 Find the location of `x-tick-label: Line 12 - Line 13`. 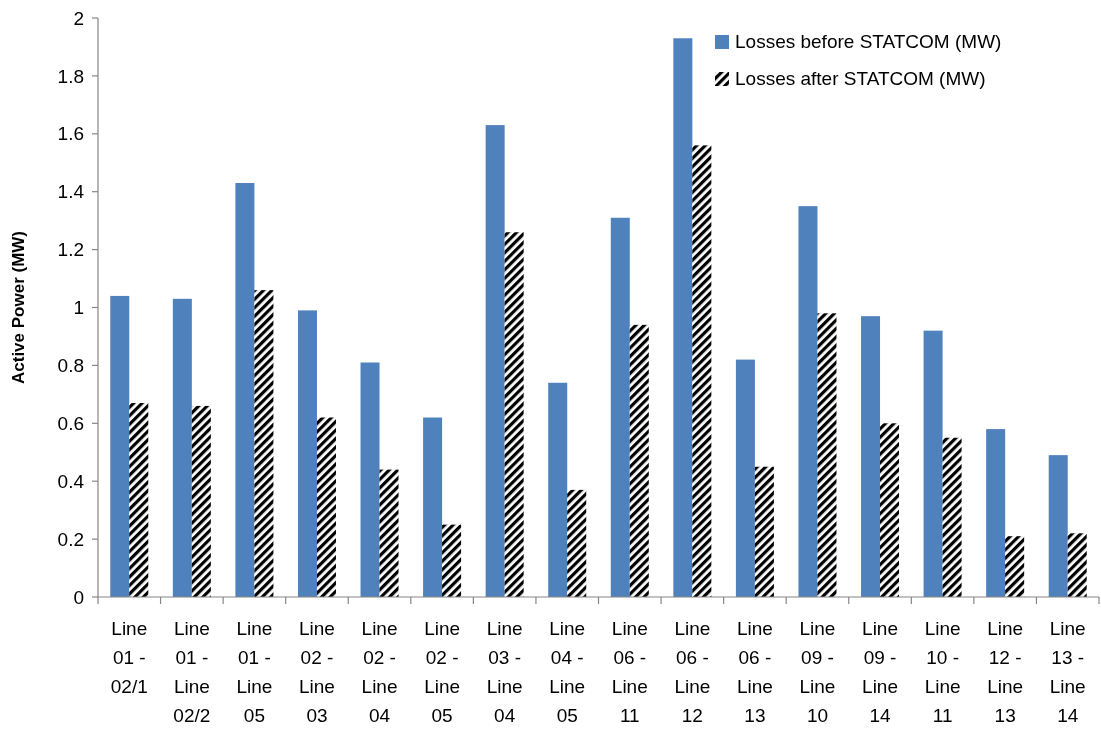

x-tick-label: Line 12 - Line 13 is located at coordinates (1005, 672).